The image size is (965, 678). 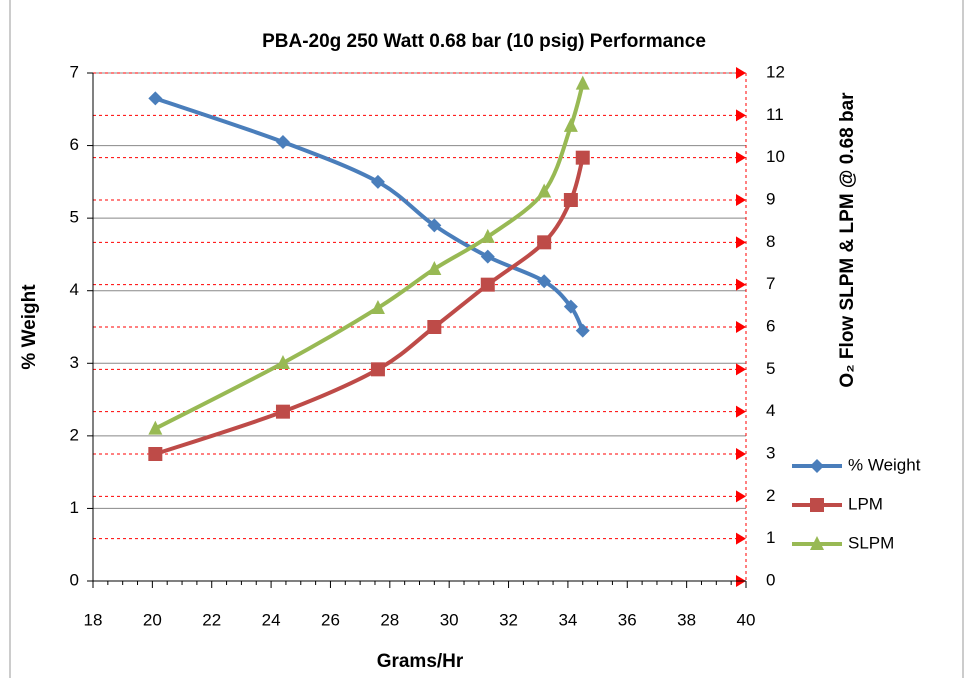 What do you see at coordinates (770, 410) in the screenshot?
I see `y2-tick-label: 4` at bounding box center [770, 410].